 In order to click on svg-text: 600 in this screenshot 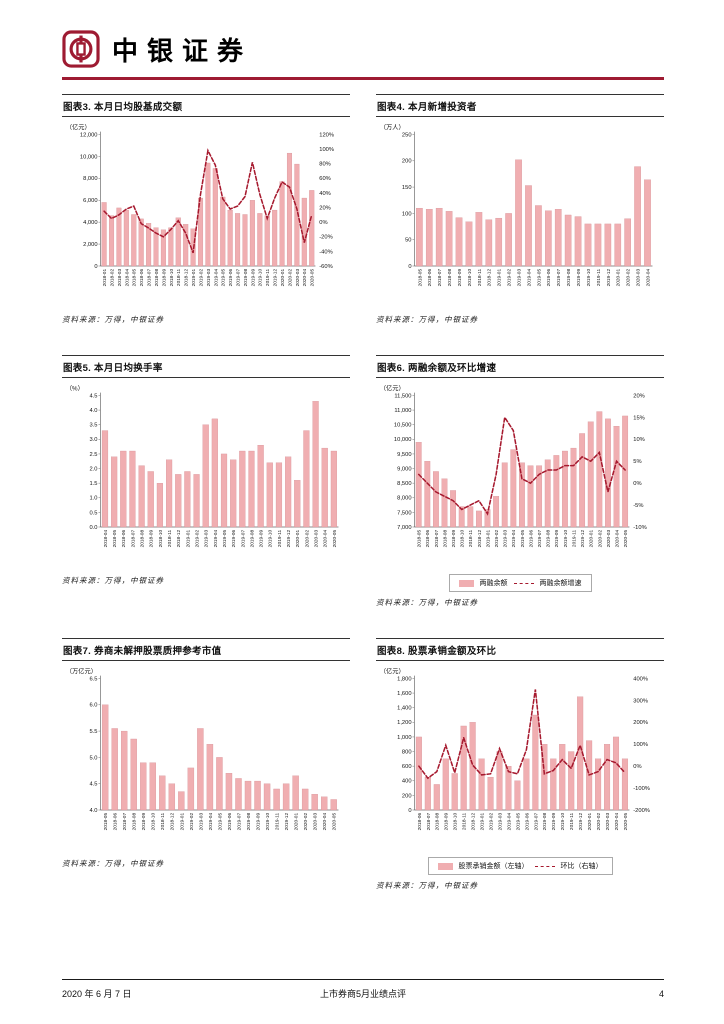, I will do `click(407, 767)`.